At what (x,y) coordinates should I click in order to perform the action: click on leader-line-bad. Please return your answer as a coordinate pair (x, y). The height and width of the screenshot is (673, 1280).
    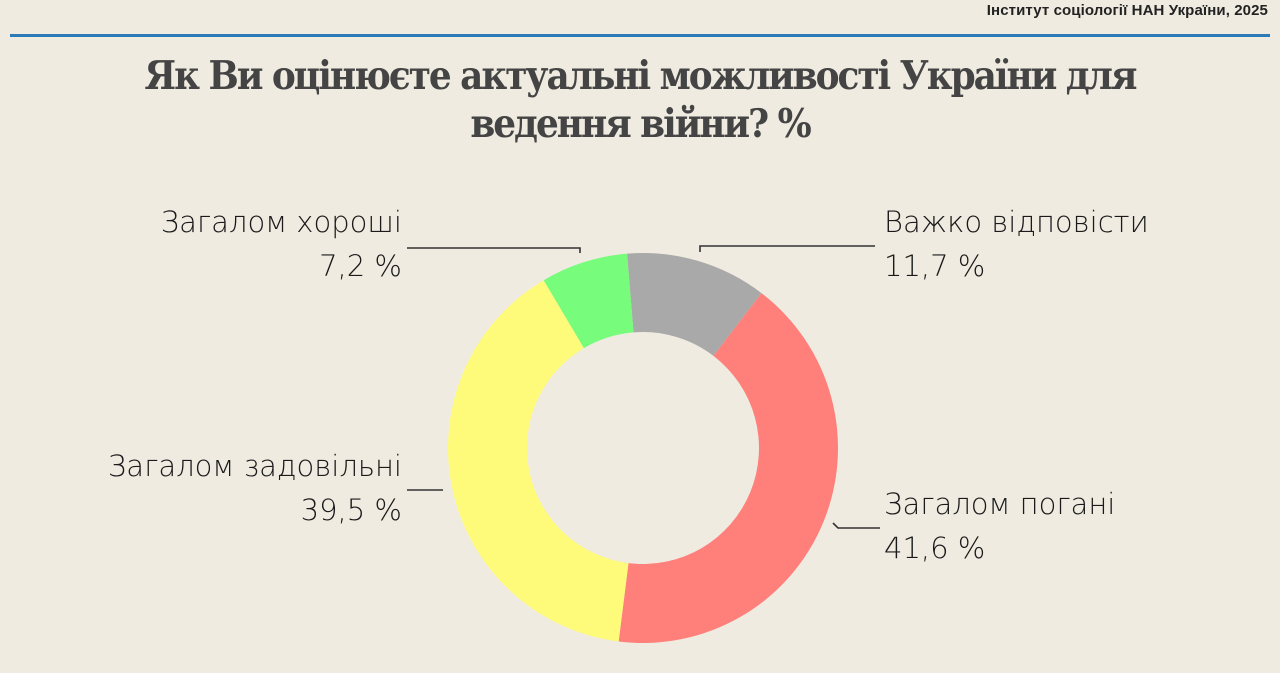
    Looking at the image, I should click on (856, 525).